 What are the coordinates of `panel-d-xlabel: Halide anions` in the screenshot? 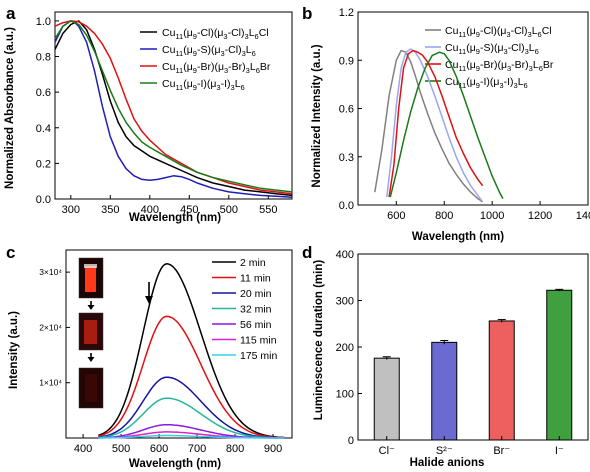 It's located at (447, 463).